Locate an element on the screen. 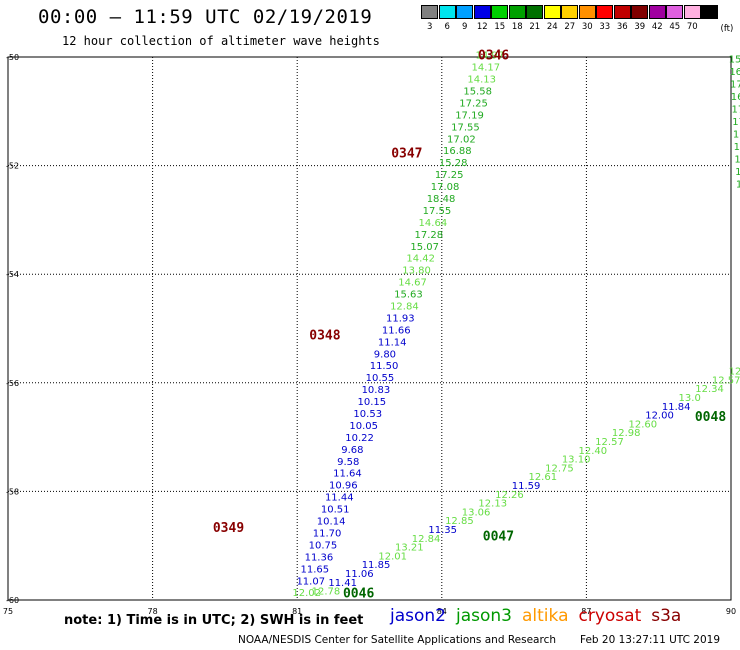  pass-time-label: 0349 is located at coordinates (228, 528).